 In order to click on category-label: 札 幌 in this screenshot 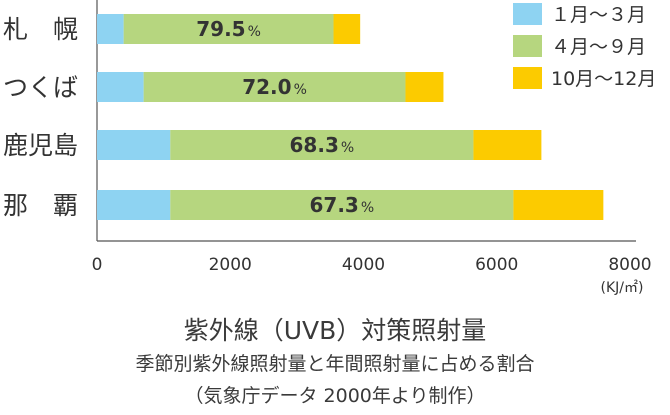, I will do `click(40, 29)`.